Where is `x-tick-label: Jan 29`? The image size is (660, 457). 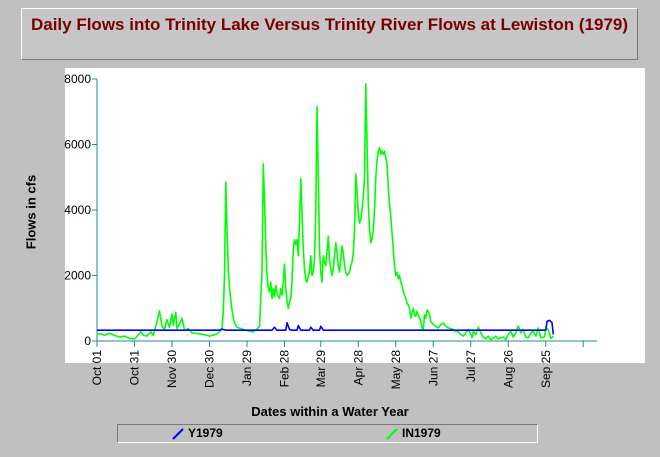 x-tick-label: Jan 29 is located at coordinates (247, 368).